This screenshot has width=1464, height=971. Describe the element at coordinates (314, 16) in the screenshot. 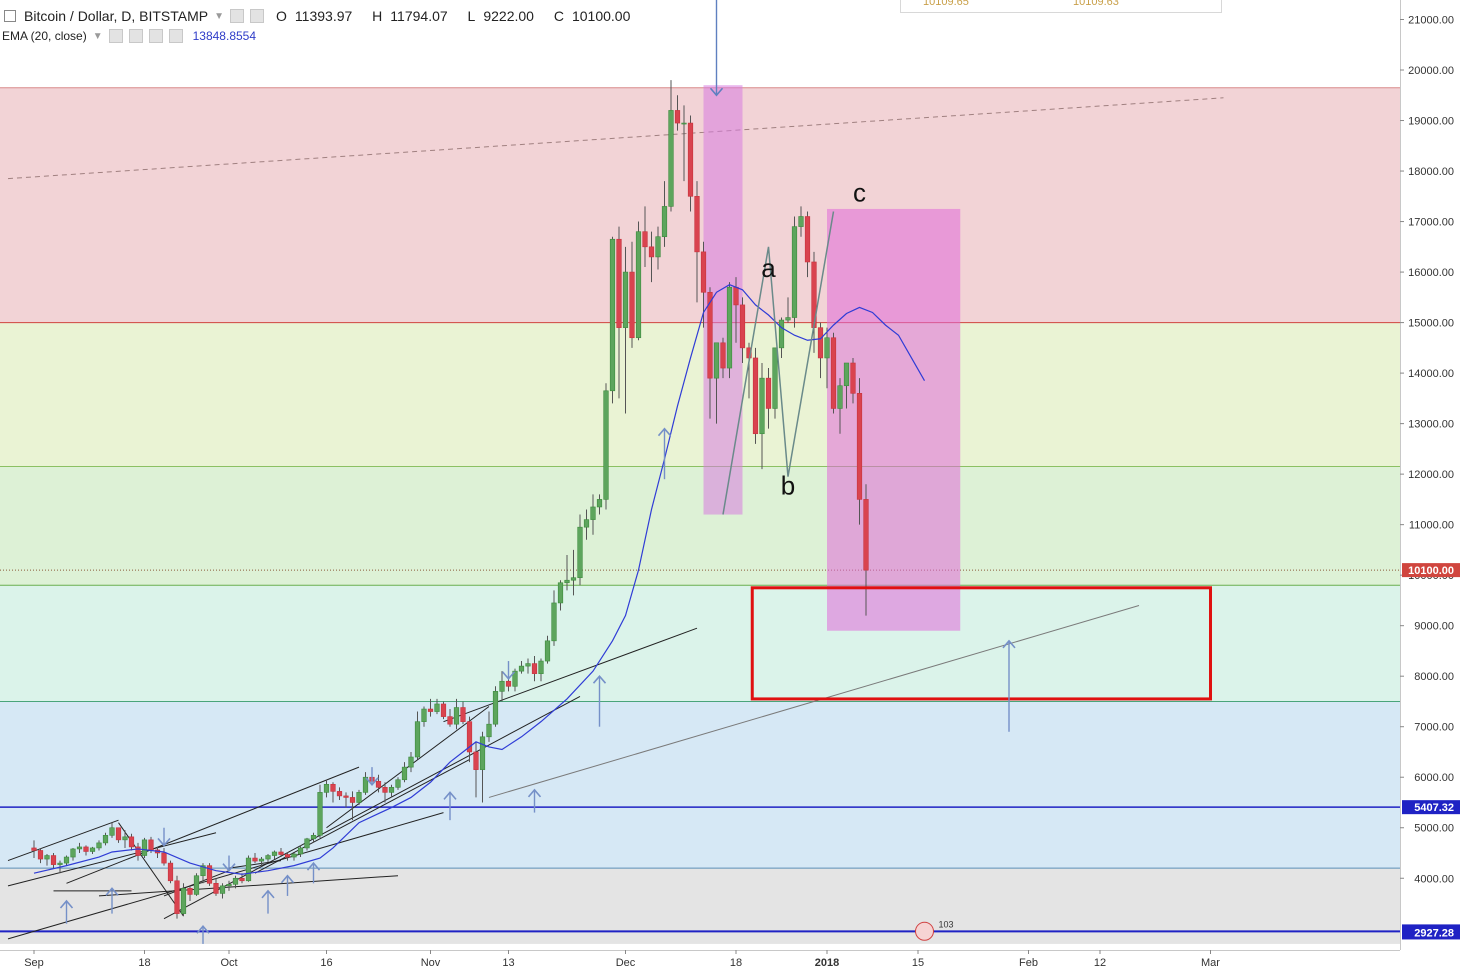

I see `open-value: O 11393.97` at that location.